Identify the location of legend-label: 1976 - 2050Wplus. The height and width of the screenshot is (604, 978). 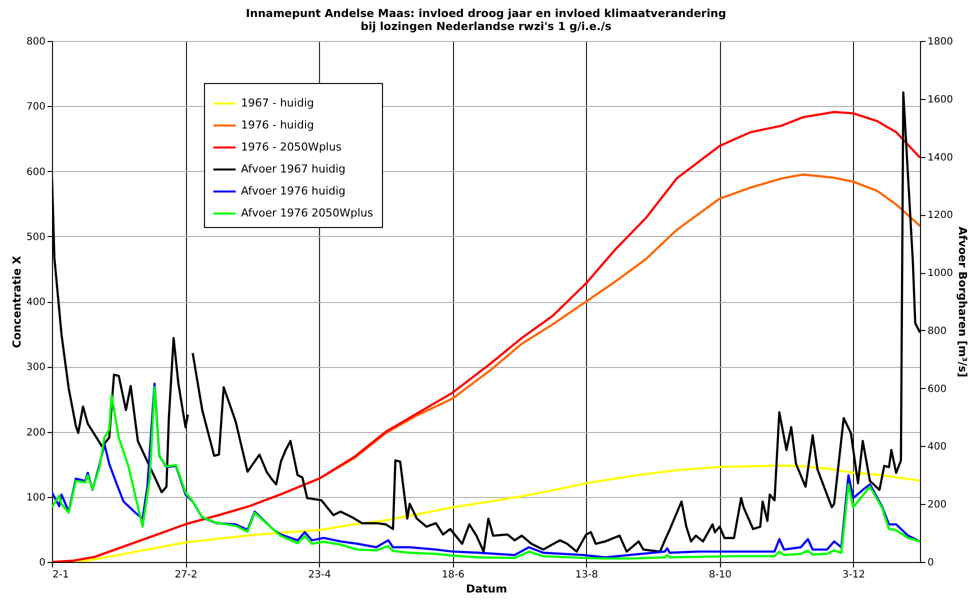
(291, 147).